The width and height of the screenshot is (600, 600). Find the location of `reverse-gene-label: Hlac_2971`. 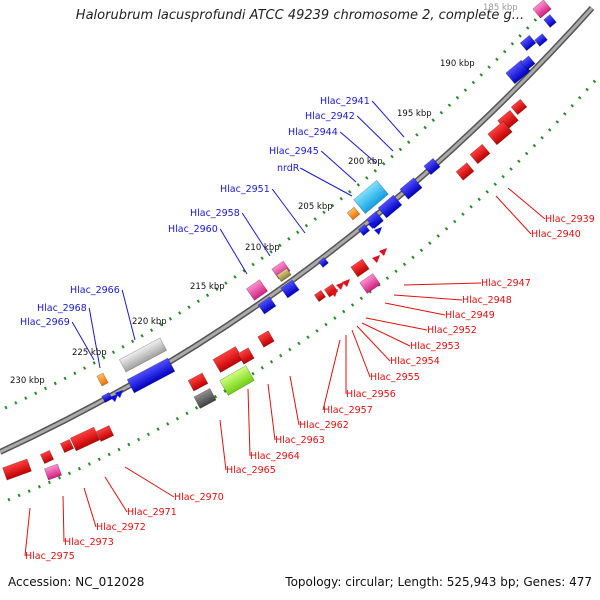

reverse-gene-label: Hlac_2971 is located at coordinates (152, 512).